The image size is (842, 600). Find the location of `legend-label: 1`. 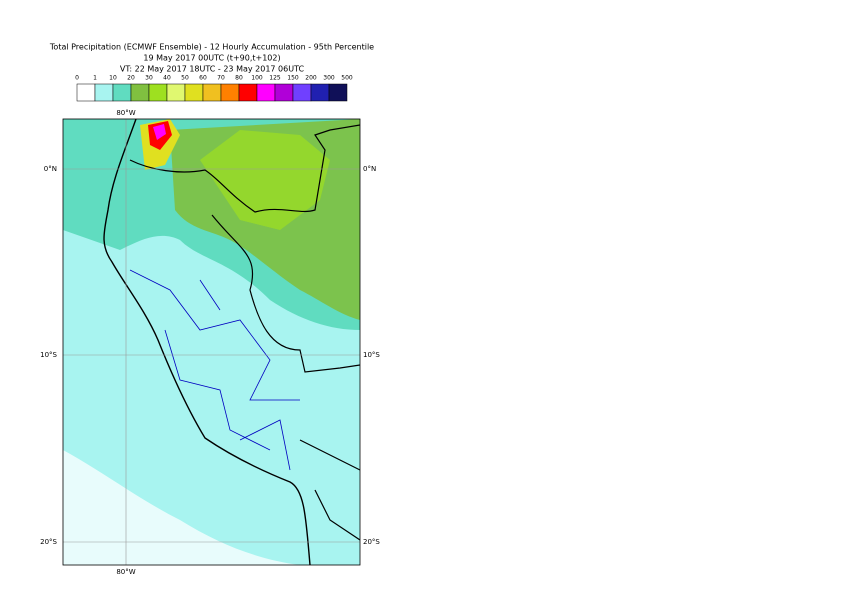

legend-label: 1 is located at coordinates (95, 78).